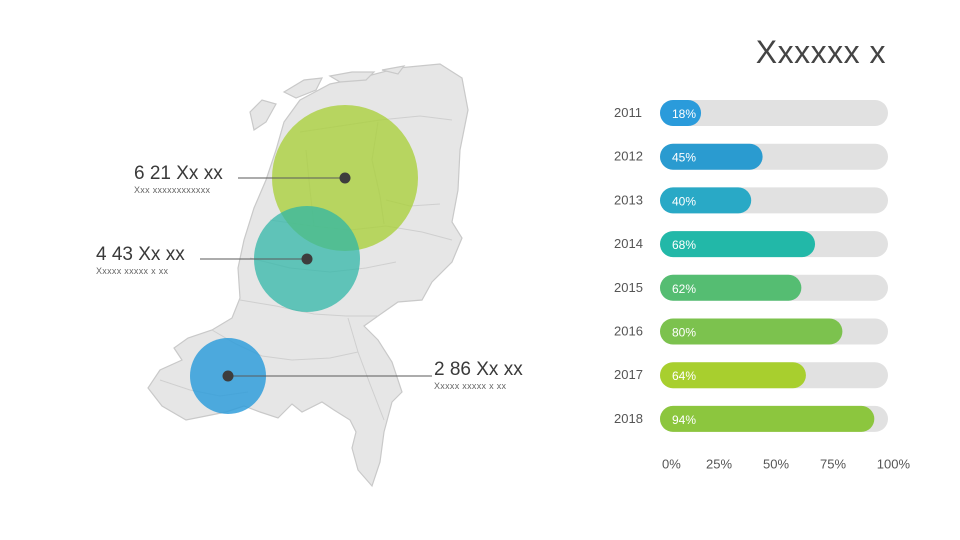  What do you see at coordinates (684, 245) in the screenshot?
I see `bar-value-label: 68%` at bounding box center [684, 245].